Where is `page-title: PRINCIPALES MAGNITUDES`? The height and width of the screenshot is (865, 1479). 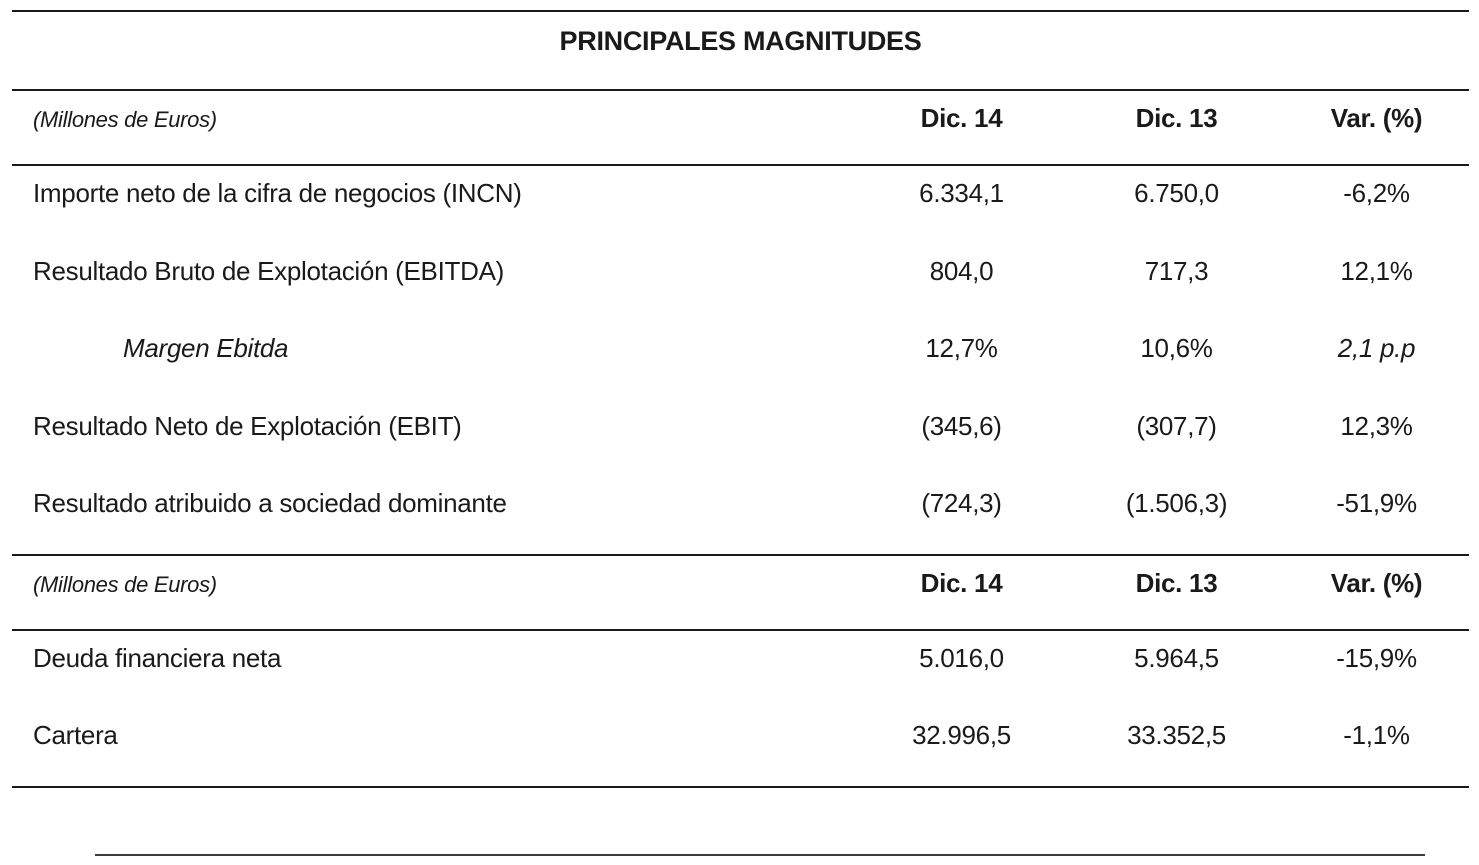 page-title: PRINCIPALES MAGNITUDES is located at coordinates (740, 41).